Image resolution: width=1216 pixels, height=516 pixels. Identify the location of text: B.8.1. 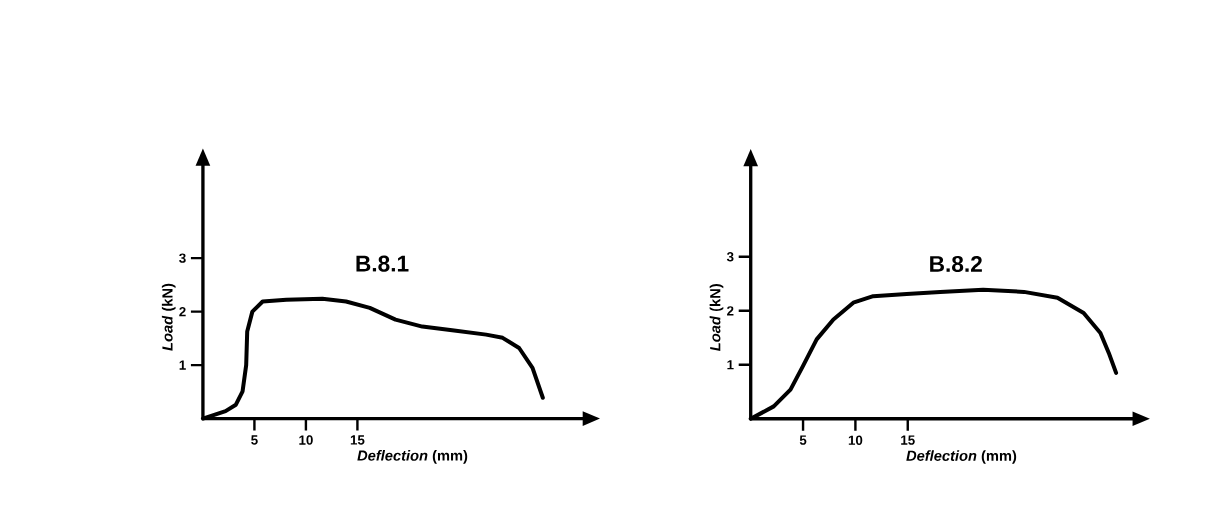
(382, 263).